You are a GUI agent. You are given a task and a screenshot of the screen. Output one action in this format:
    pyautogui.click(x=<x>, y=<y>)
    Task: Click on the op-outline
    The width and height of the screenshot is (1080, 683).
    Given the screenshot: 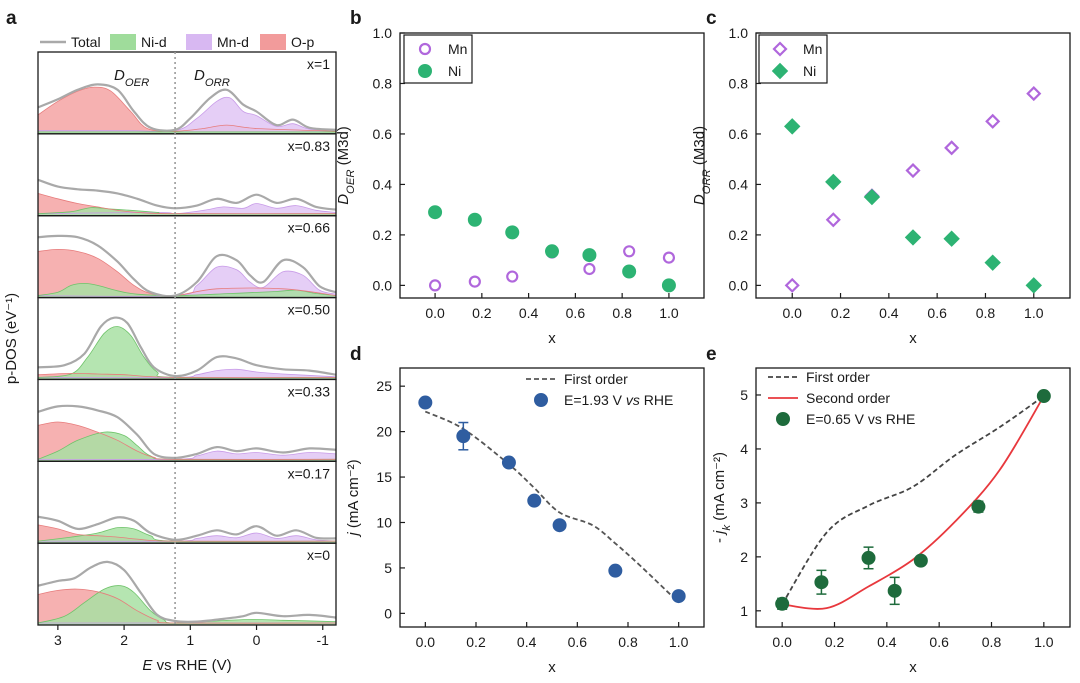 What is the action you would take?
    pyautogui.click(x=187, y=440)
    